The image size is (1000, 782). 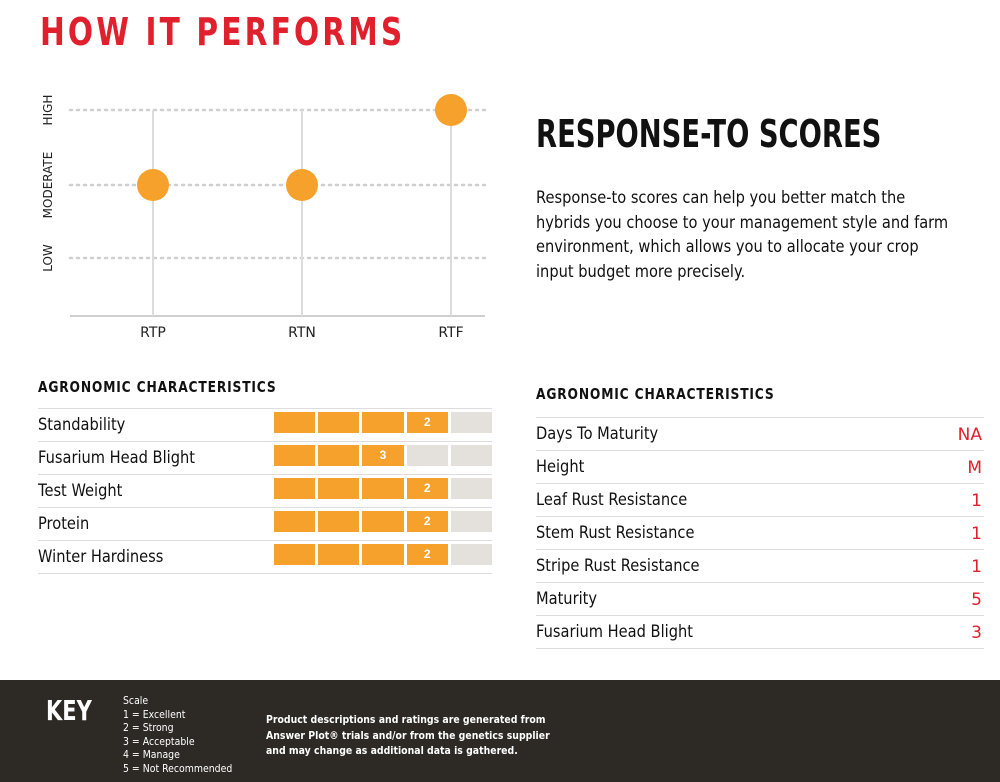 What do you see at coordinates (612, 500) in the screenshot?
I see `characteristic-label: Leaf Rust Resistance` at bounding box center [612, 500].